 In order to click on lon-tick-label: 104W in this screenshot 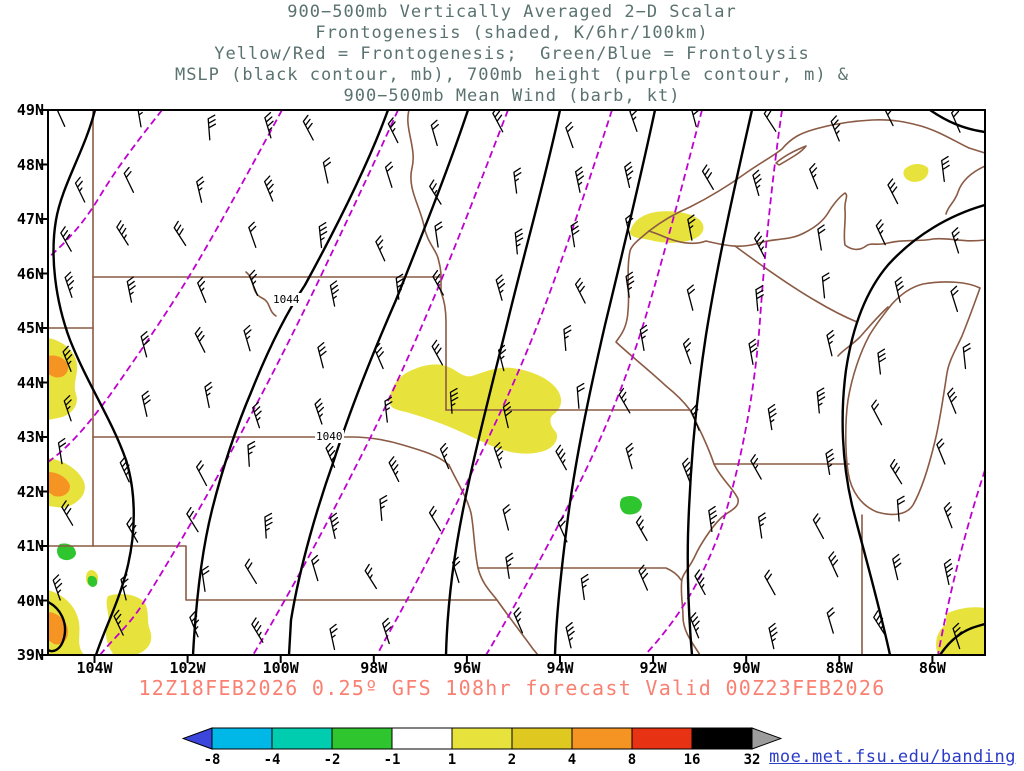, I will do `click(94, 668)`.